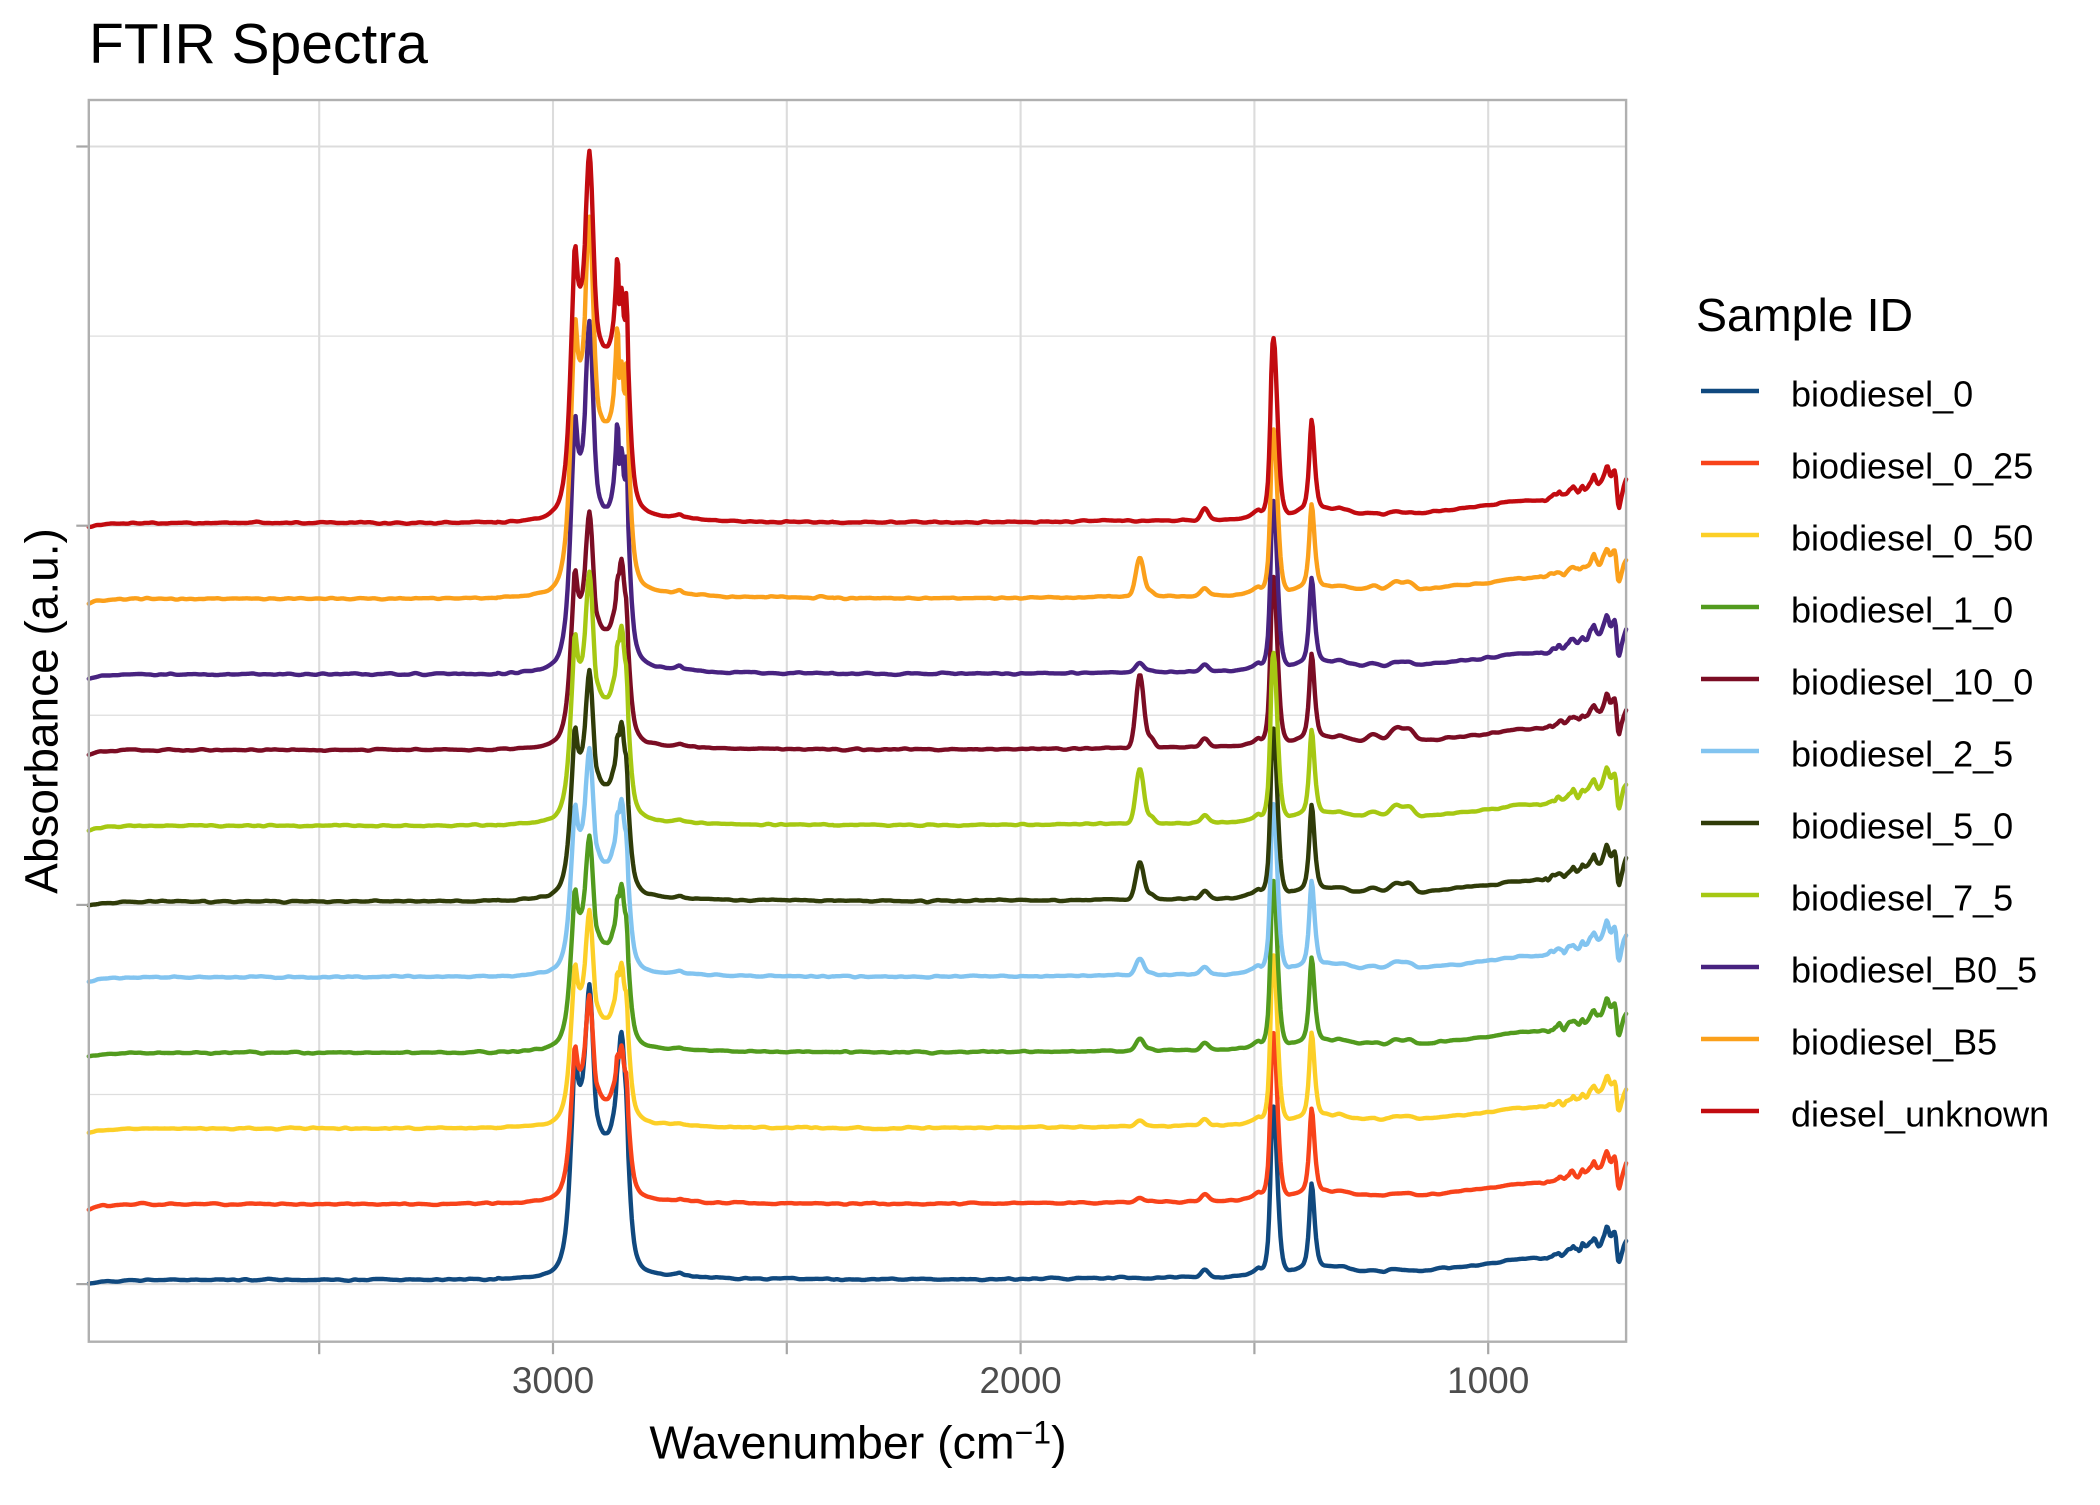  What do you see at coordinates (1920, 1114) in the screenshot?
I see `svg-text: diesel_unknown` at bounding box center [1920, 1114].